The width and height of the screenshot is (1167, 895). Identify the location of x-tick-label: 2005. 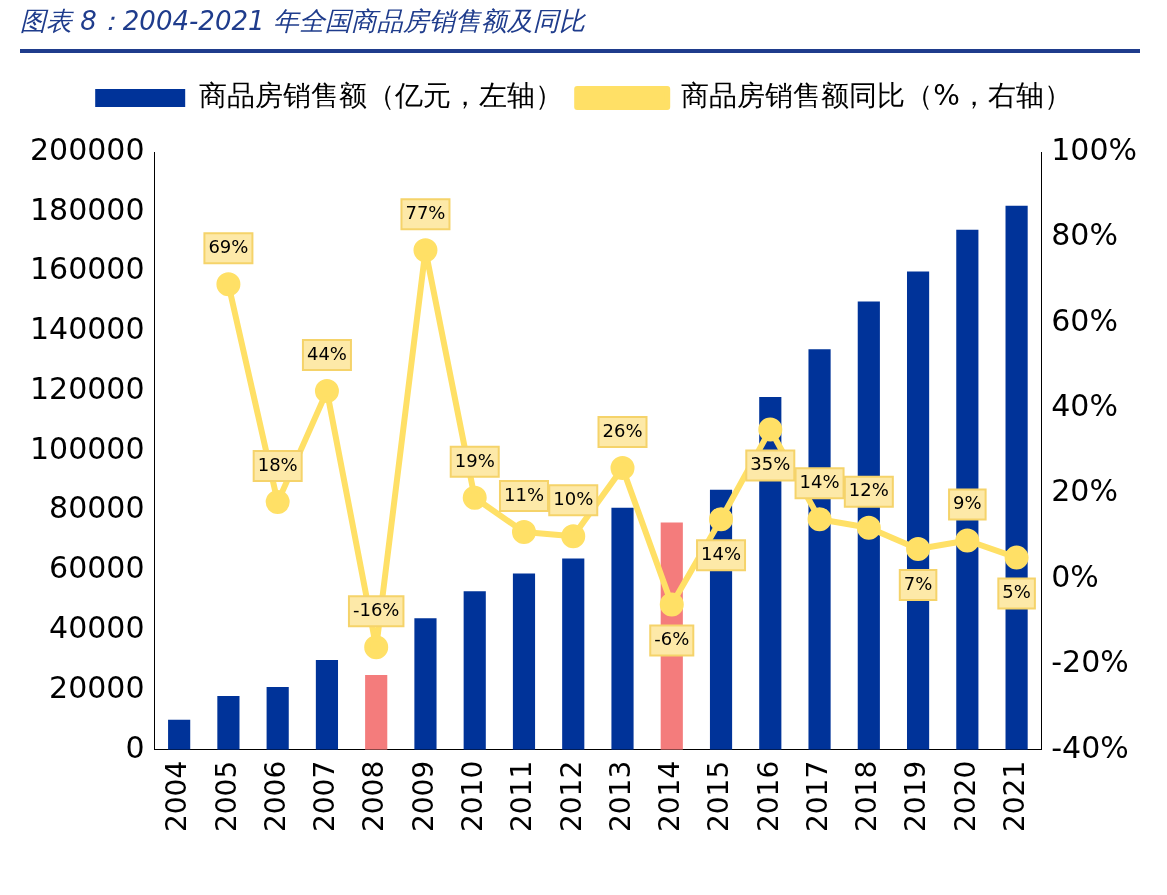
(226, 796).